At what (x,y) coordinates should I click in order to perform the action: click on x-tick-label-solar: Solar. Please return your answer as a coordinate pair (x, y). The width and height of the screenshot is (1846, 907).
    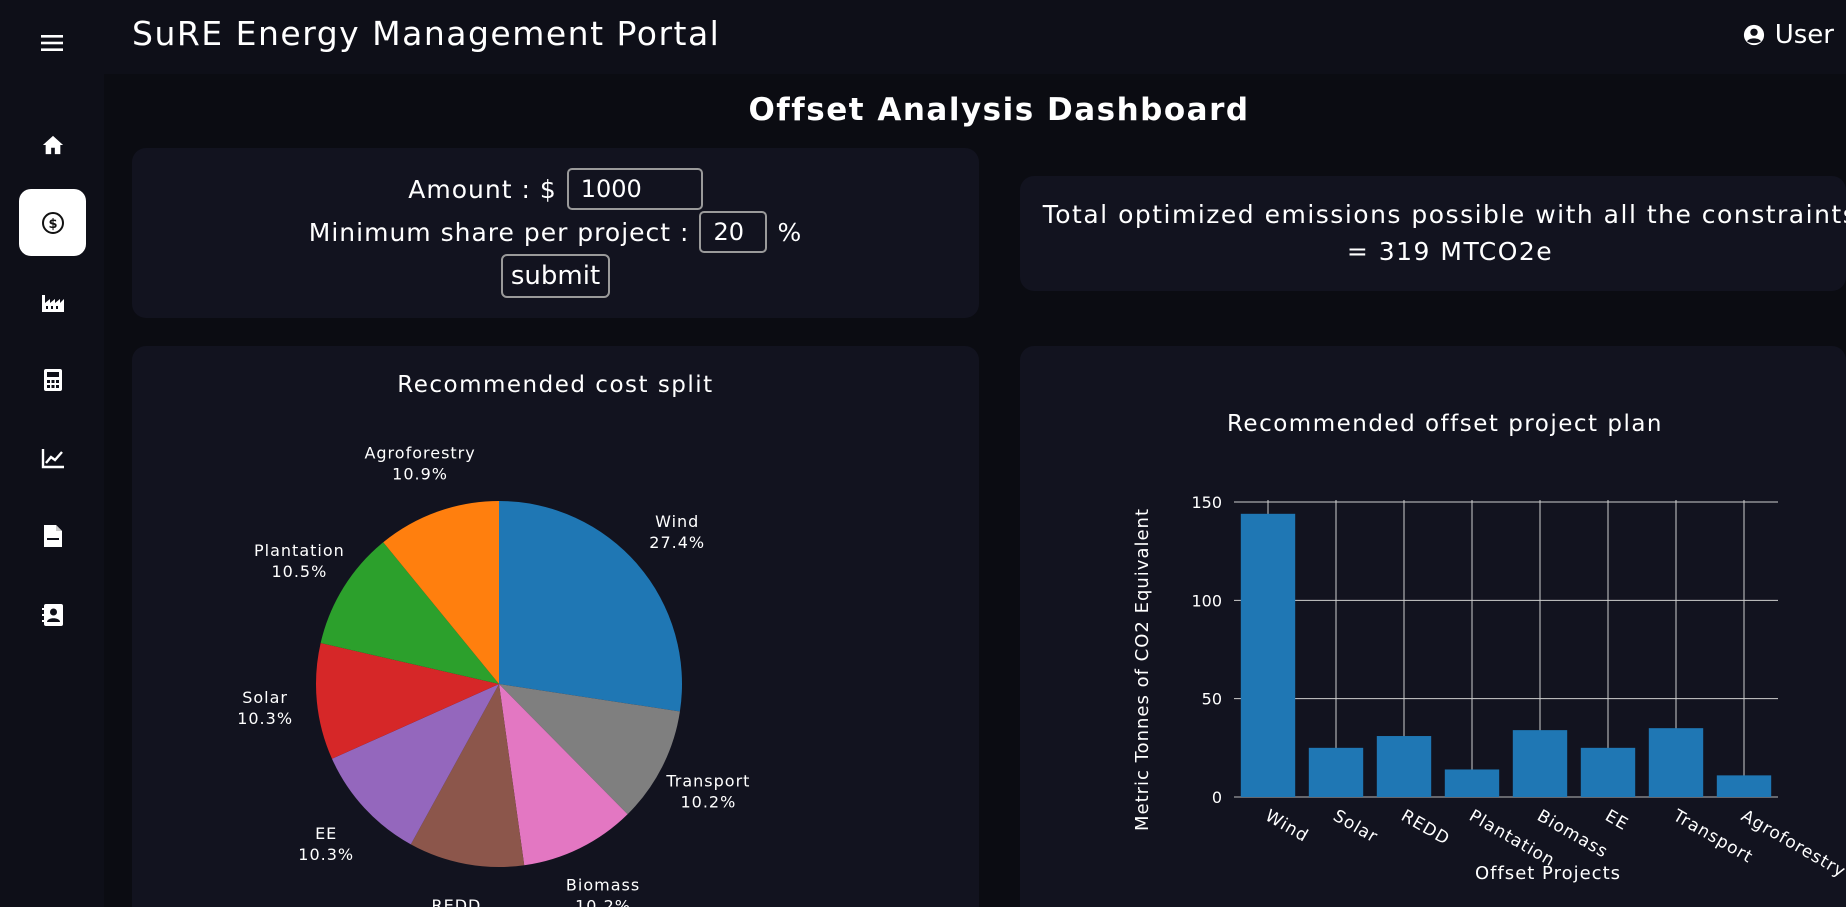
    Looking at the image, I should click on (1356, 826).